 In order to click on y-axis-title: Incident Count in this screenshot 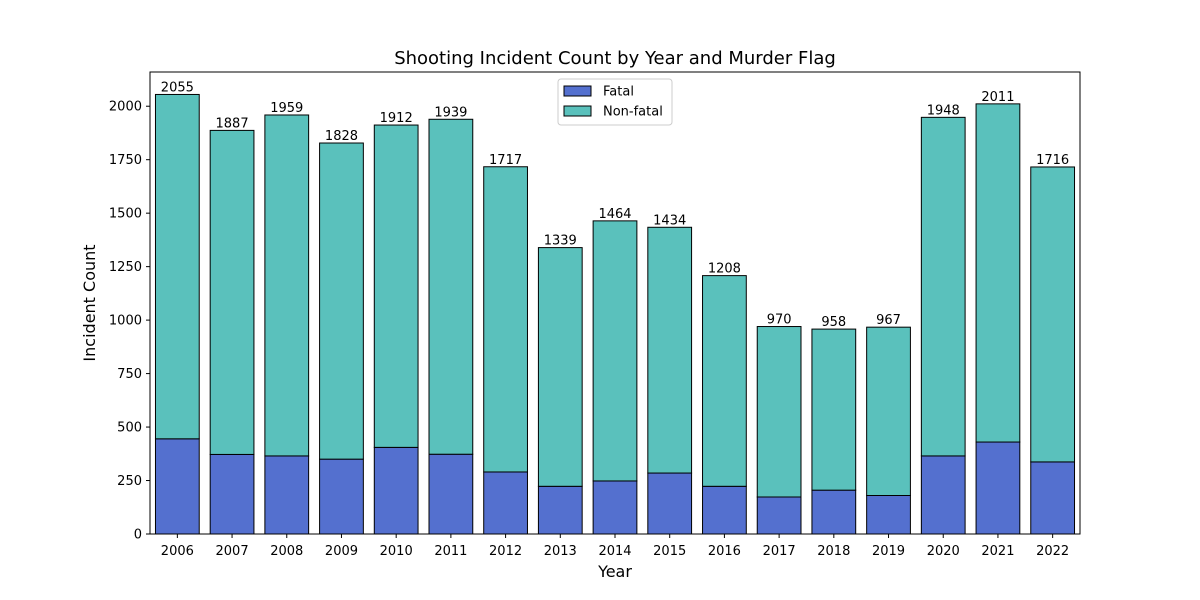, I will do `click(89, 302)`.